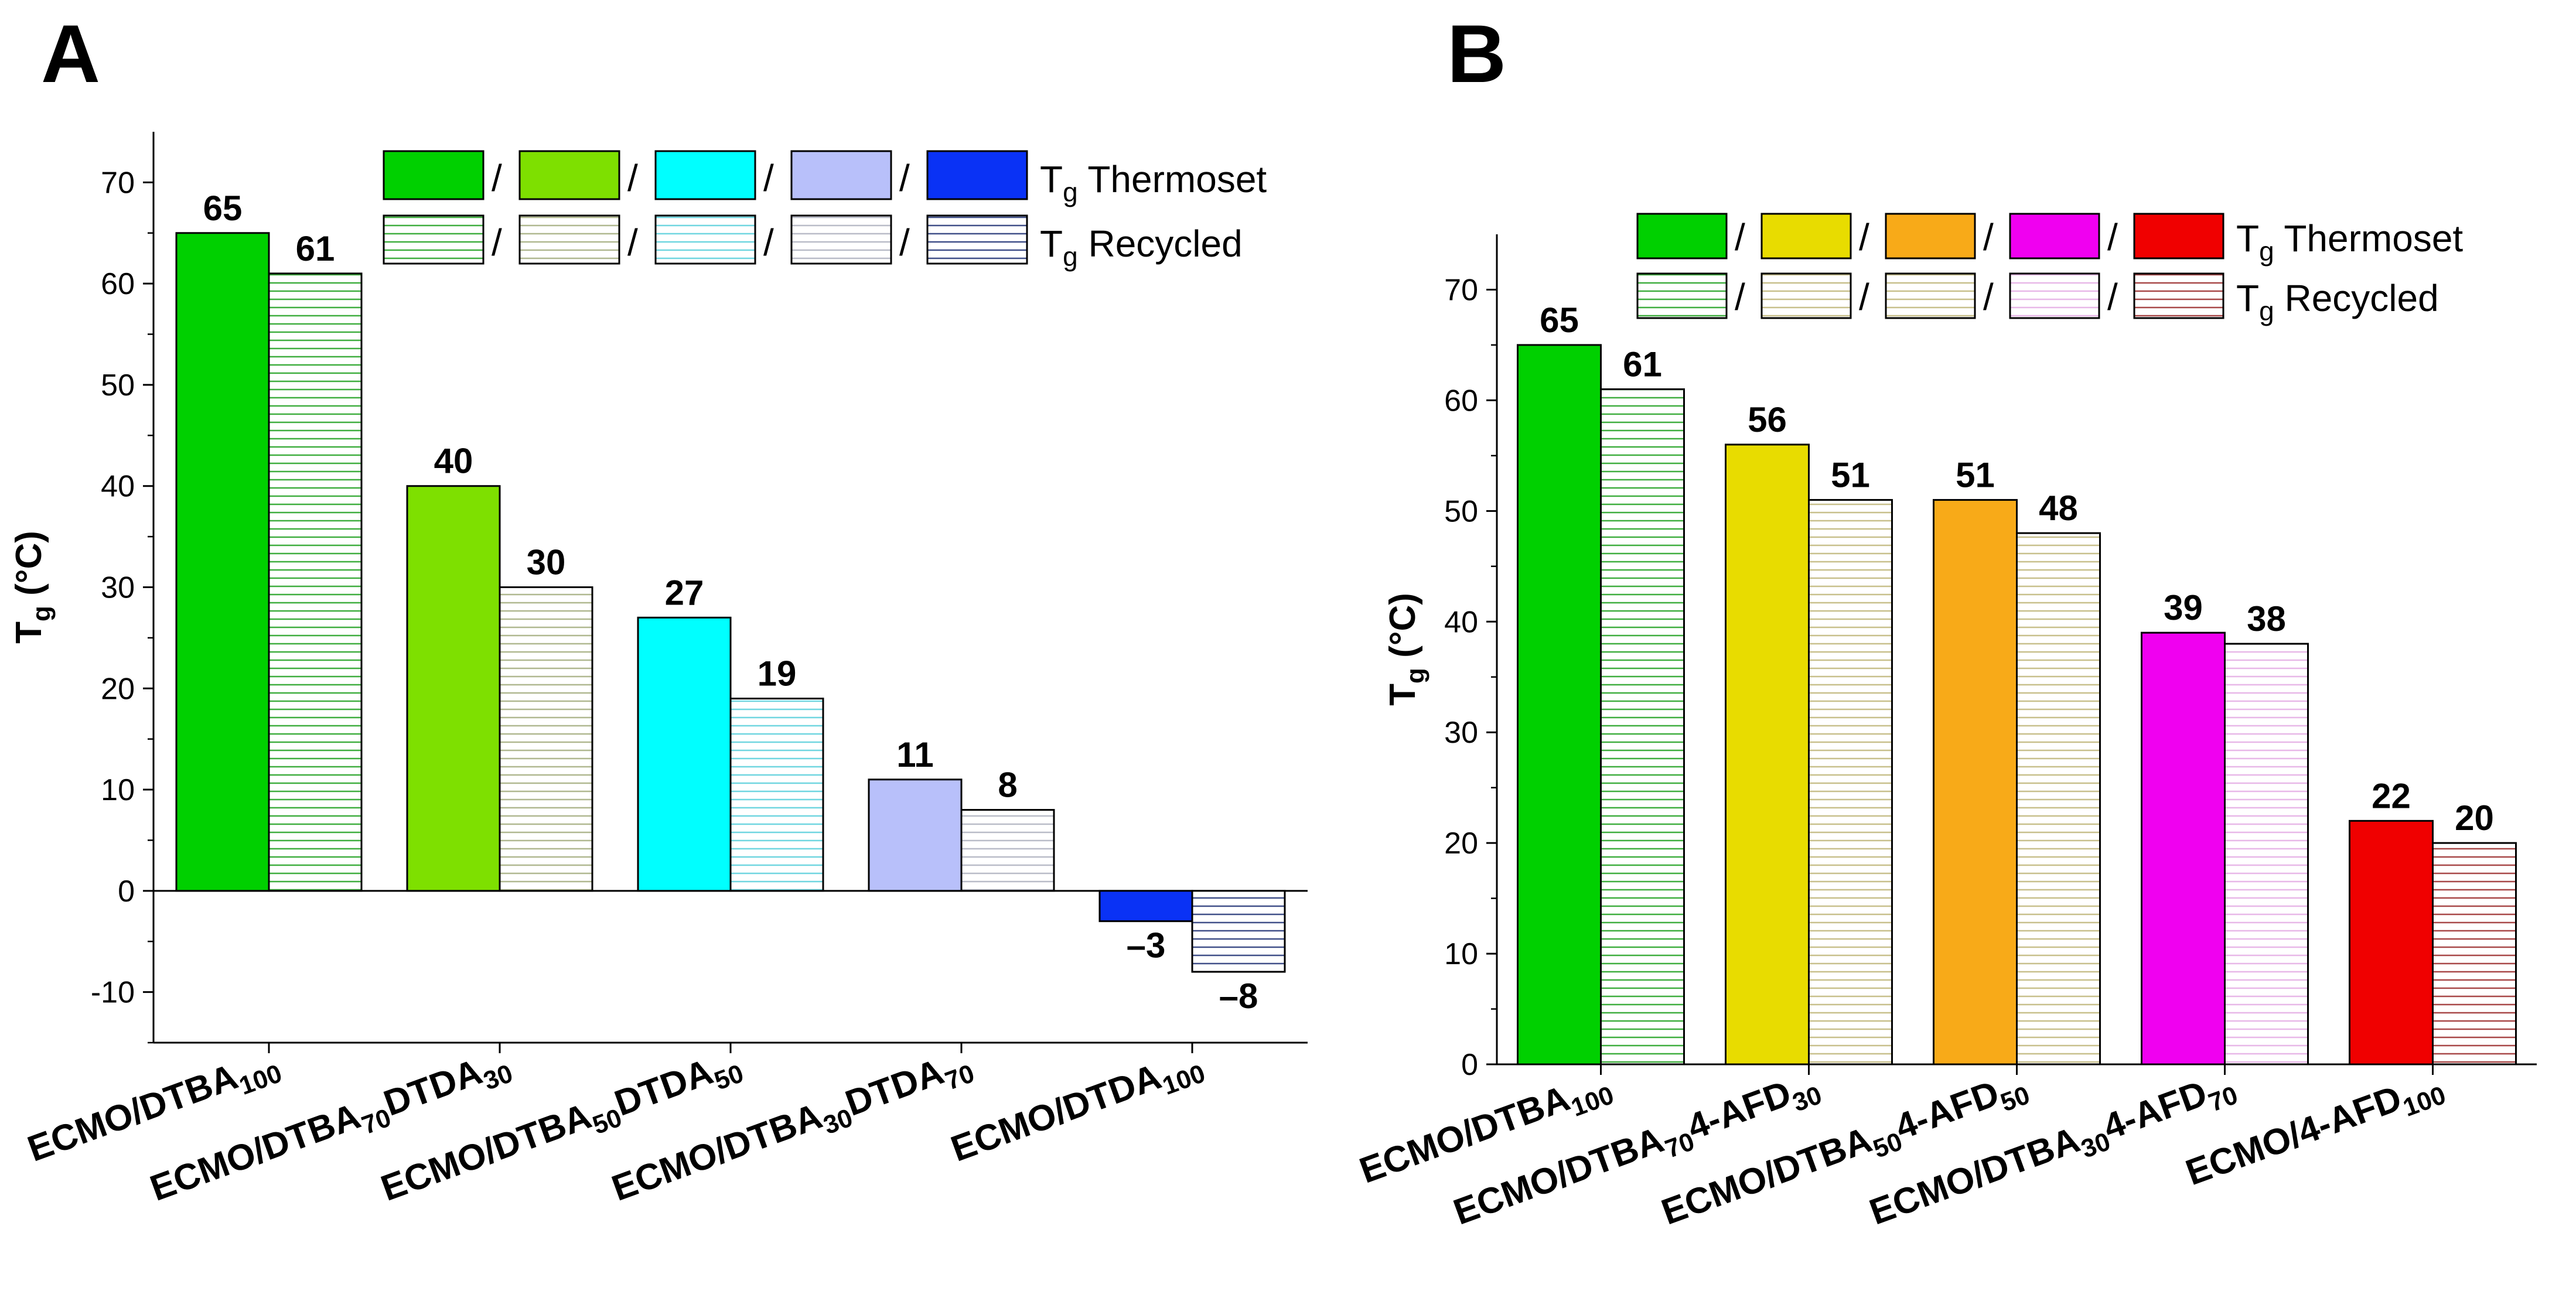  What do you see at coordinates (2183, 607) in the screenshot?
I see `thermoset-value-label: 39` at bounding box center [2183, 607].